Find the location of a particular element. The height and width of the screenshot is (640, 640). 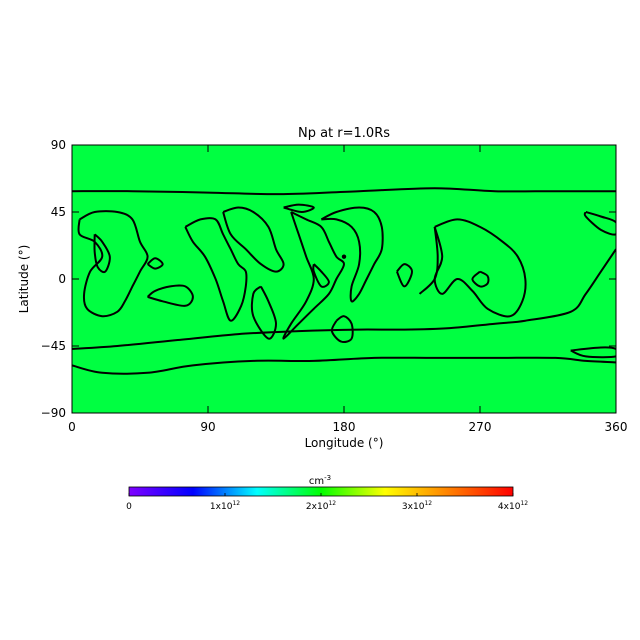

colorbar-tick-label: 0 is located at coordinates (129, 507).